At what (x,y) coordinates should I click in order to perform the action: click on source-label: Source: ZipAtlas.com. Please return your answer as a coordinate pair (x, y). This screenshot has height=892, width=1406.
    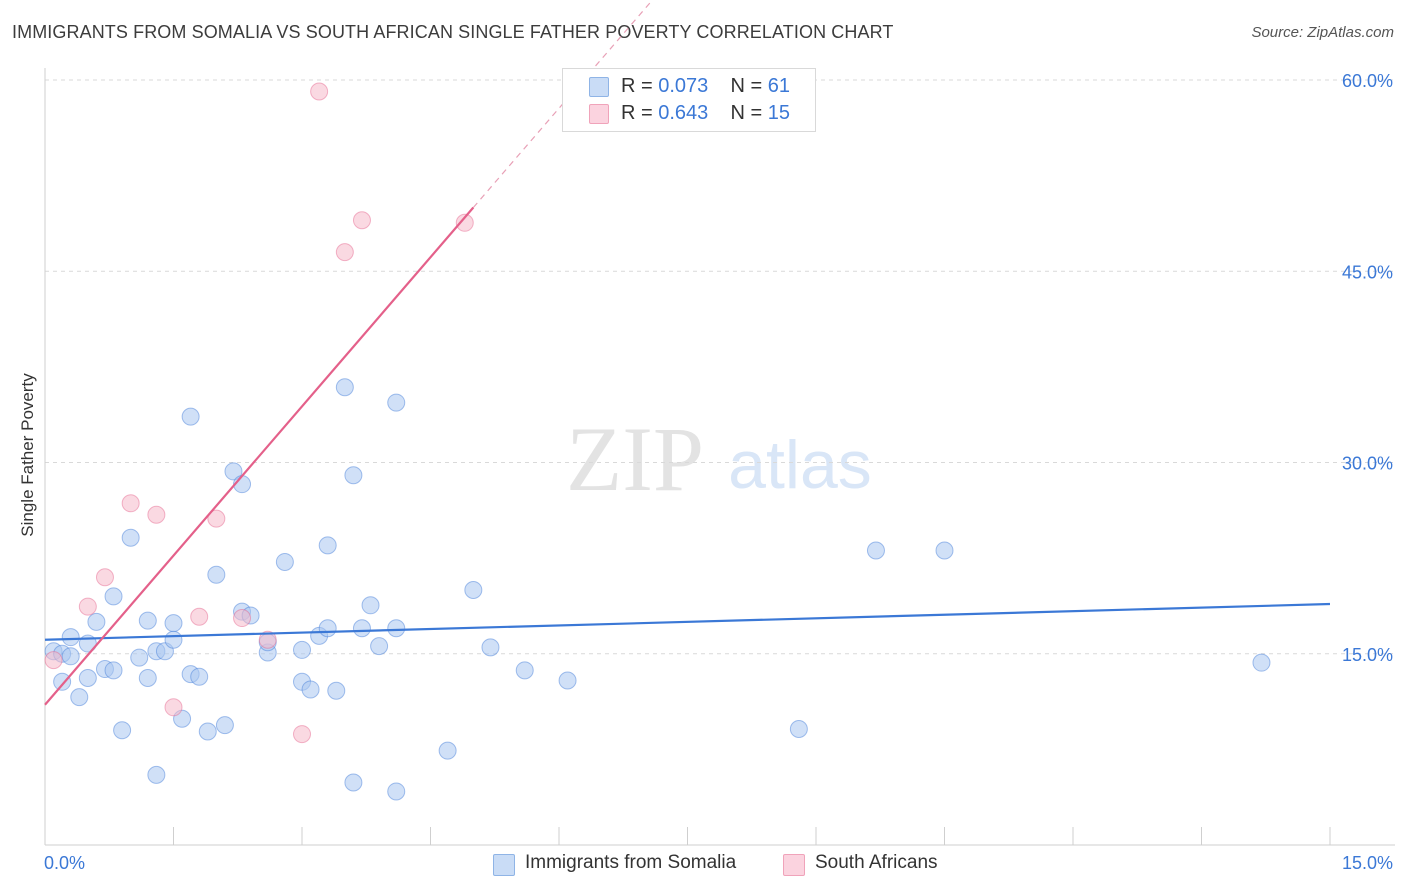
    Looking at the image, I should click on (1322, 32).